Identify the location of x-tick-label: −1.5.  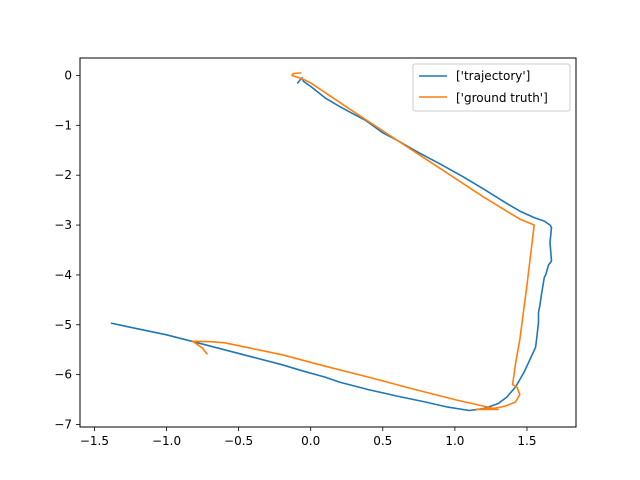
(94, 441).